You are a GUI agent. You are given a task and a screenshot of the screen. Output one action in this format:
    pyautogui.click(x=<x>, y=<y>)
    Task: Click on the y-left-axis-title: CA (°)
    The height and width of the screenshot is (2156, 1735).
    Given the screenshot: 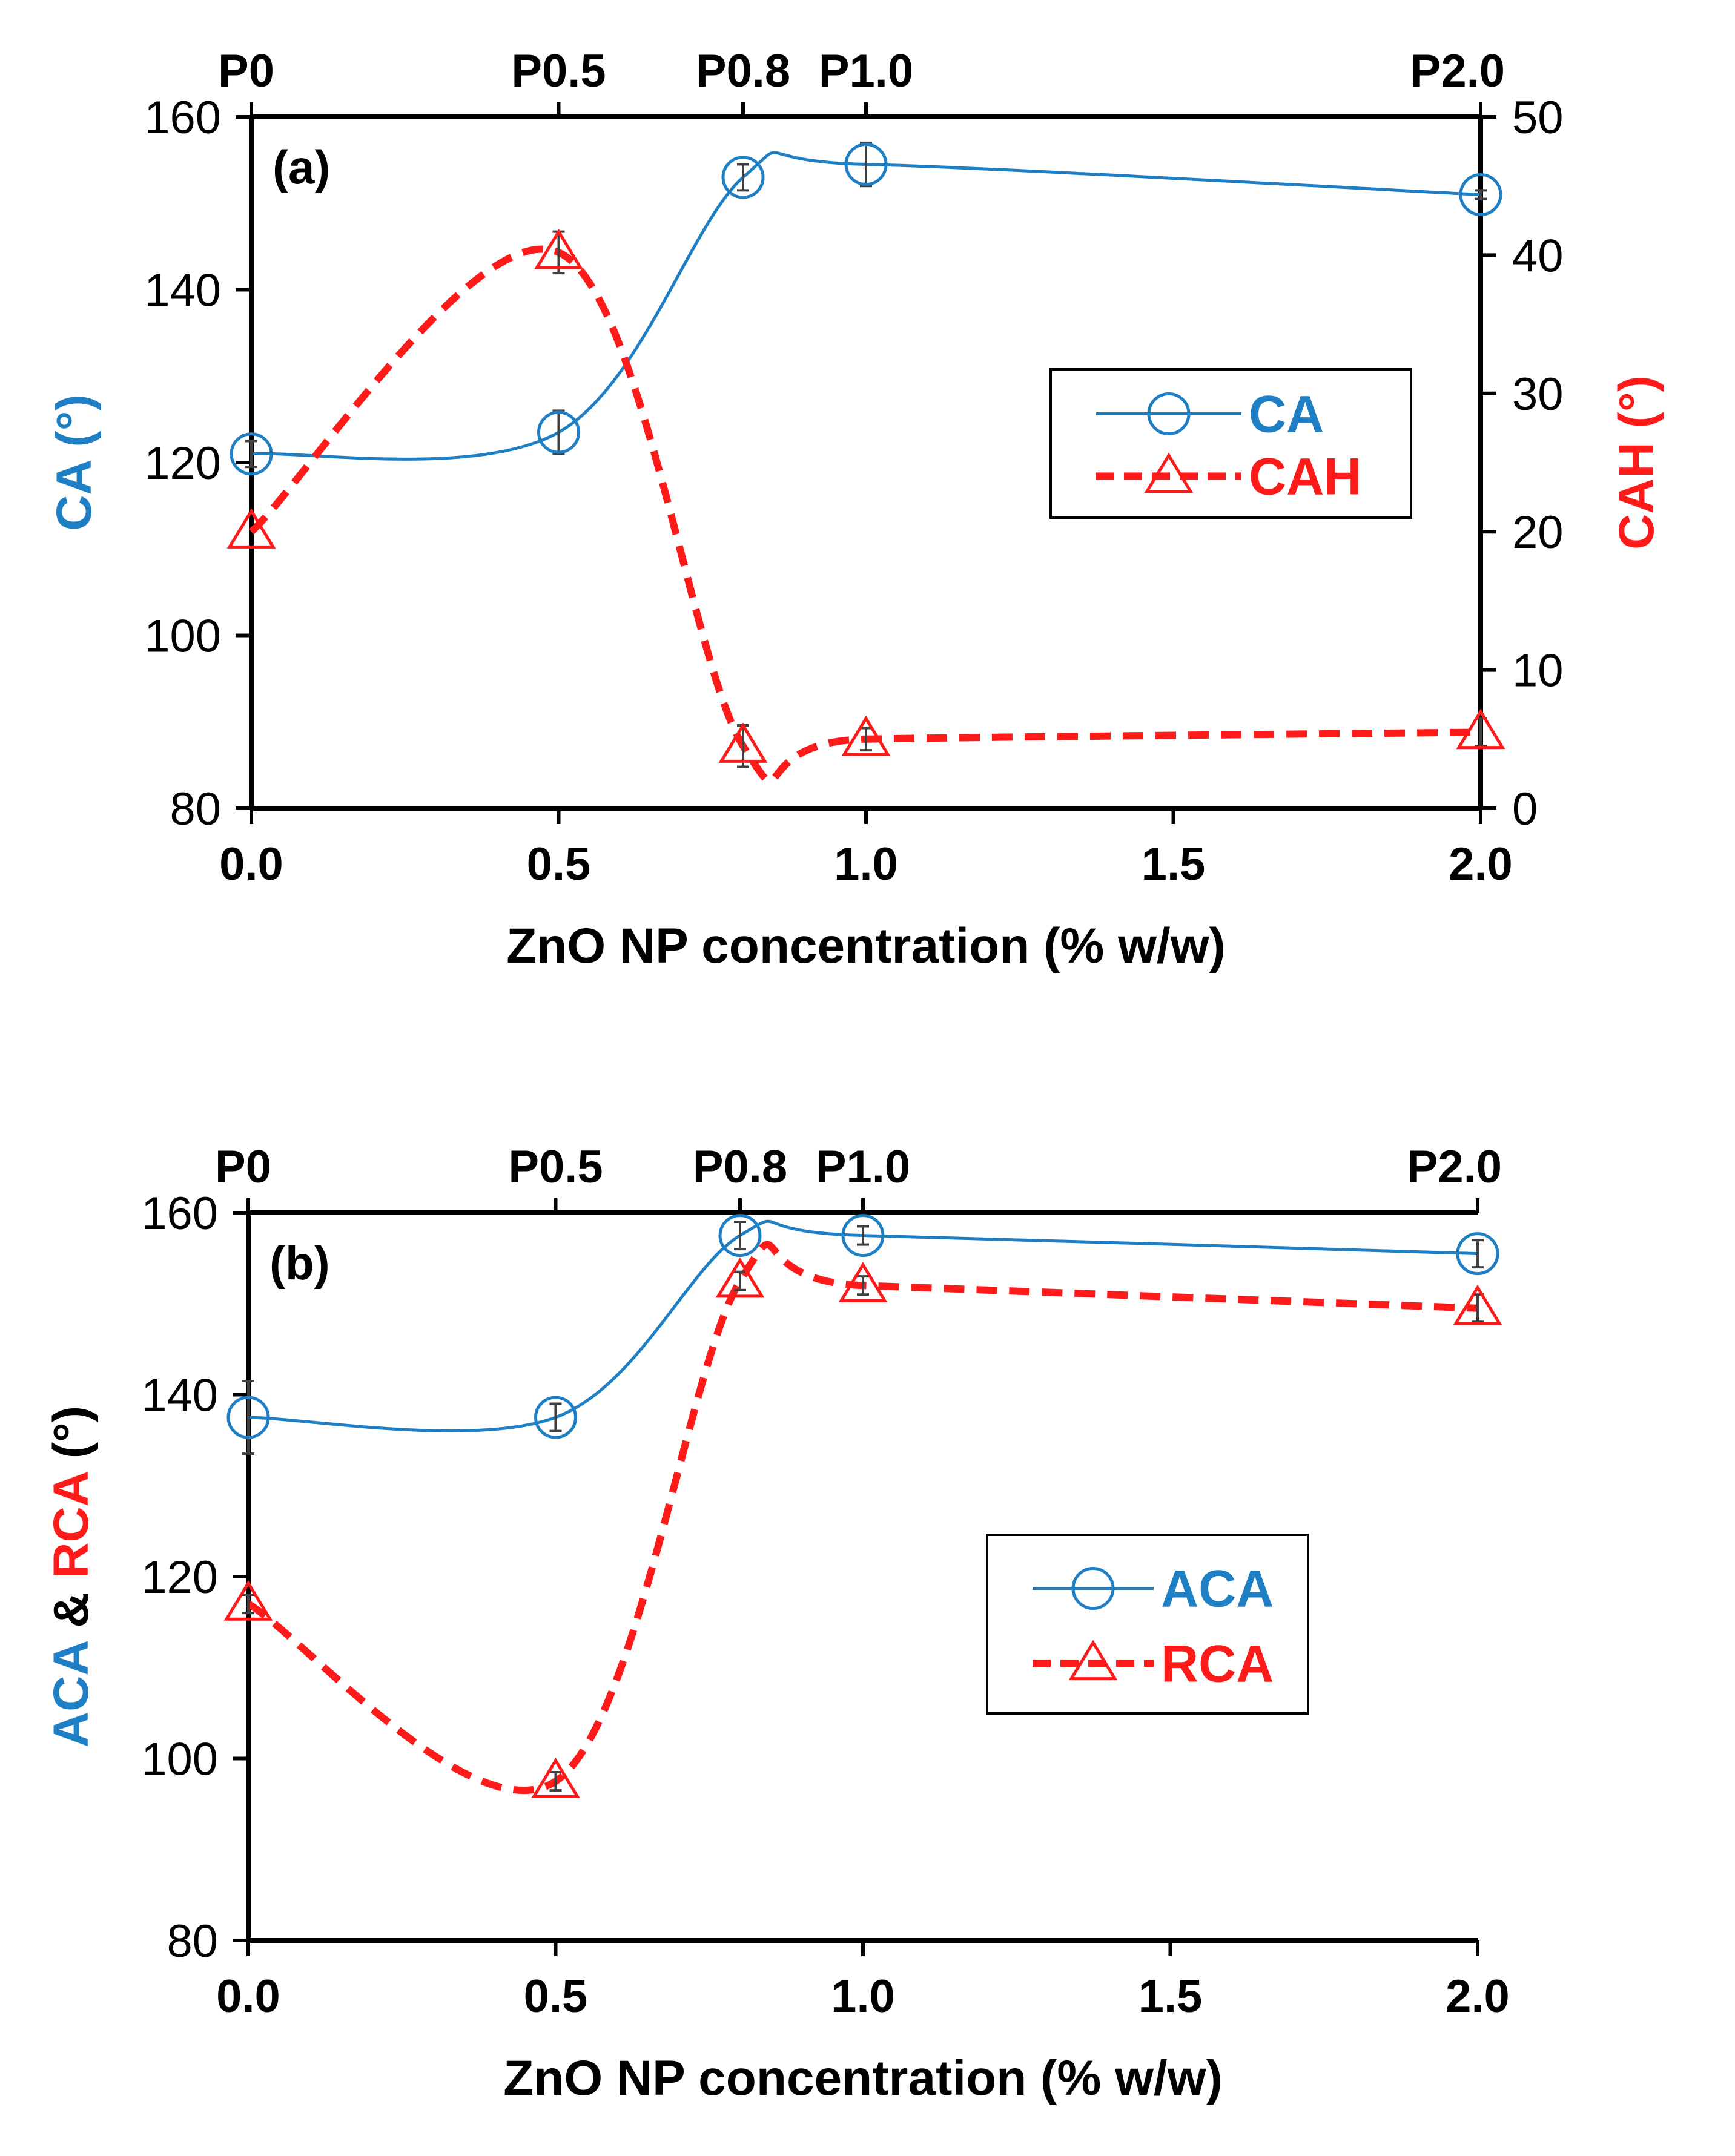 What is the action you would take?
    pyautogui.click(x=74, y=462)
    